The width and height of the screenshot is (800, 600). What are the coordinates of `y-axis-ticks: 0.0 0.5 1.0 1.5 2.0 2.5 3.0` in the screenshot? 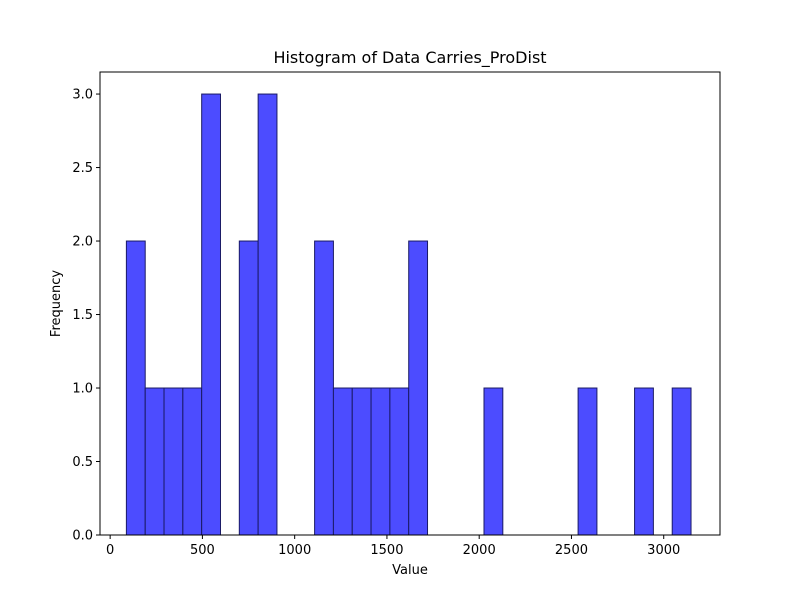 It's located at (86, 316).